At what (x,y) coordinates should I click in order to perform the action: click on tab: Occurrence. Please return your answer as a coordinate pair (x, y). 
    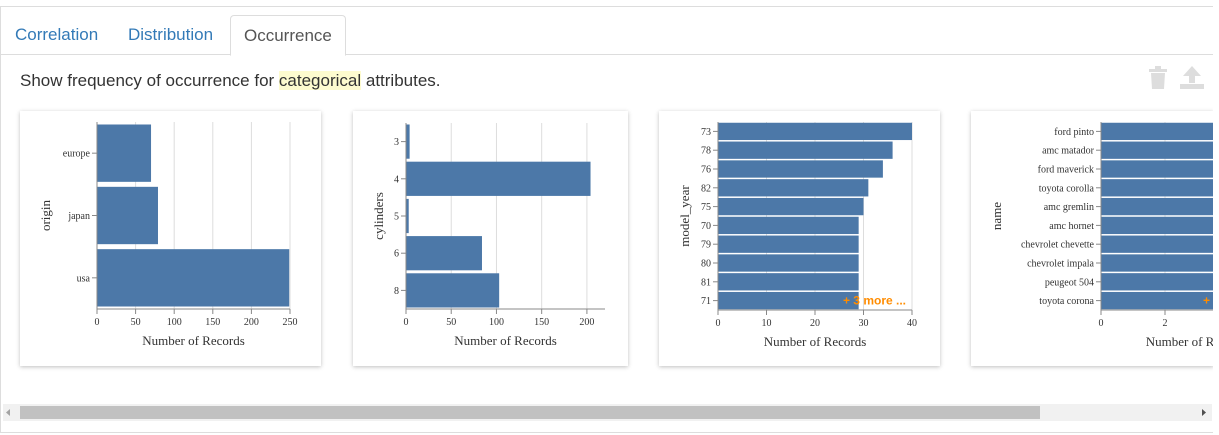
    Looking at the image, I should click on (288, 35).